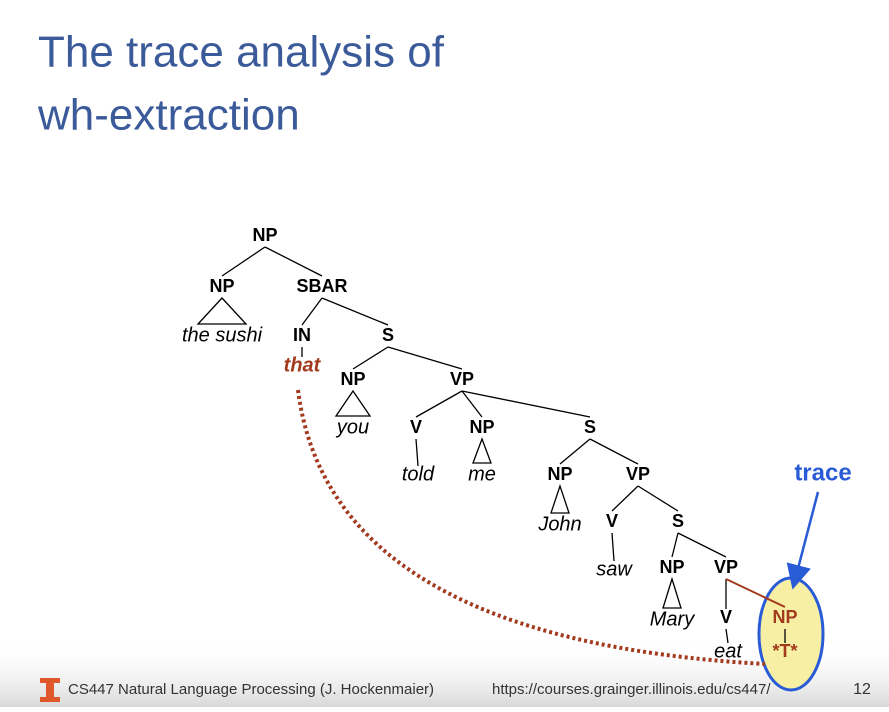  Describe the element at coordinates (822, 472) in the screenshot. I see `annotation: trace` at that location.